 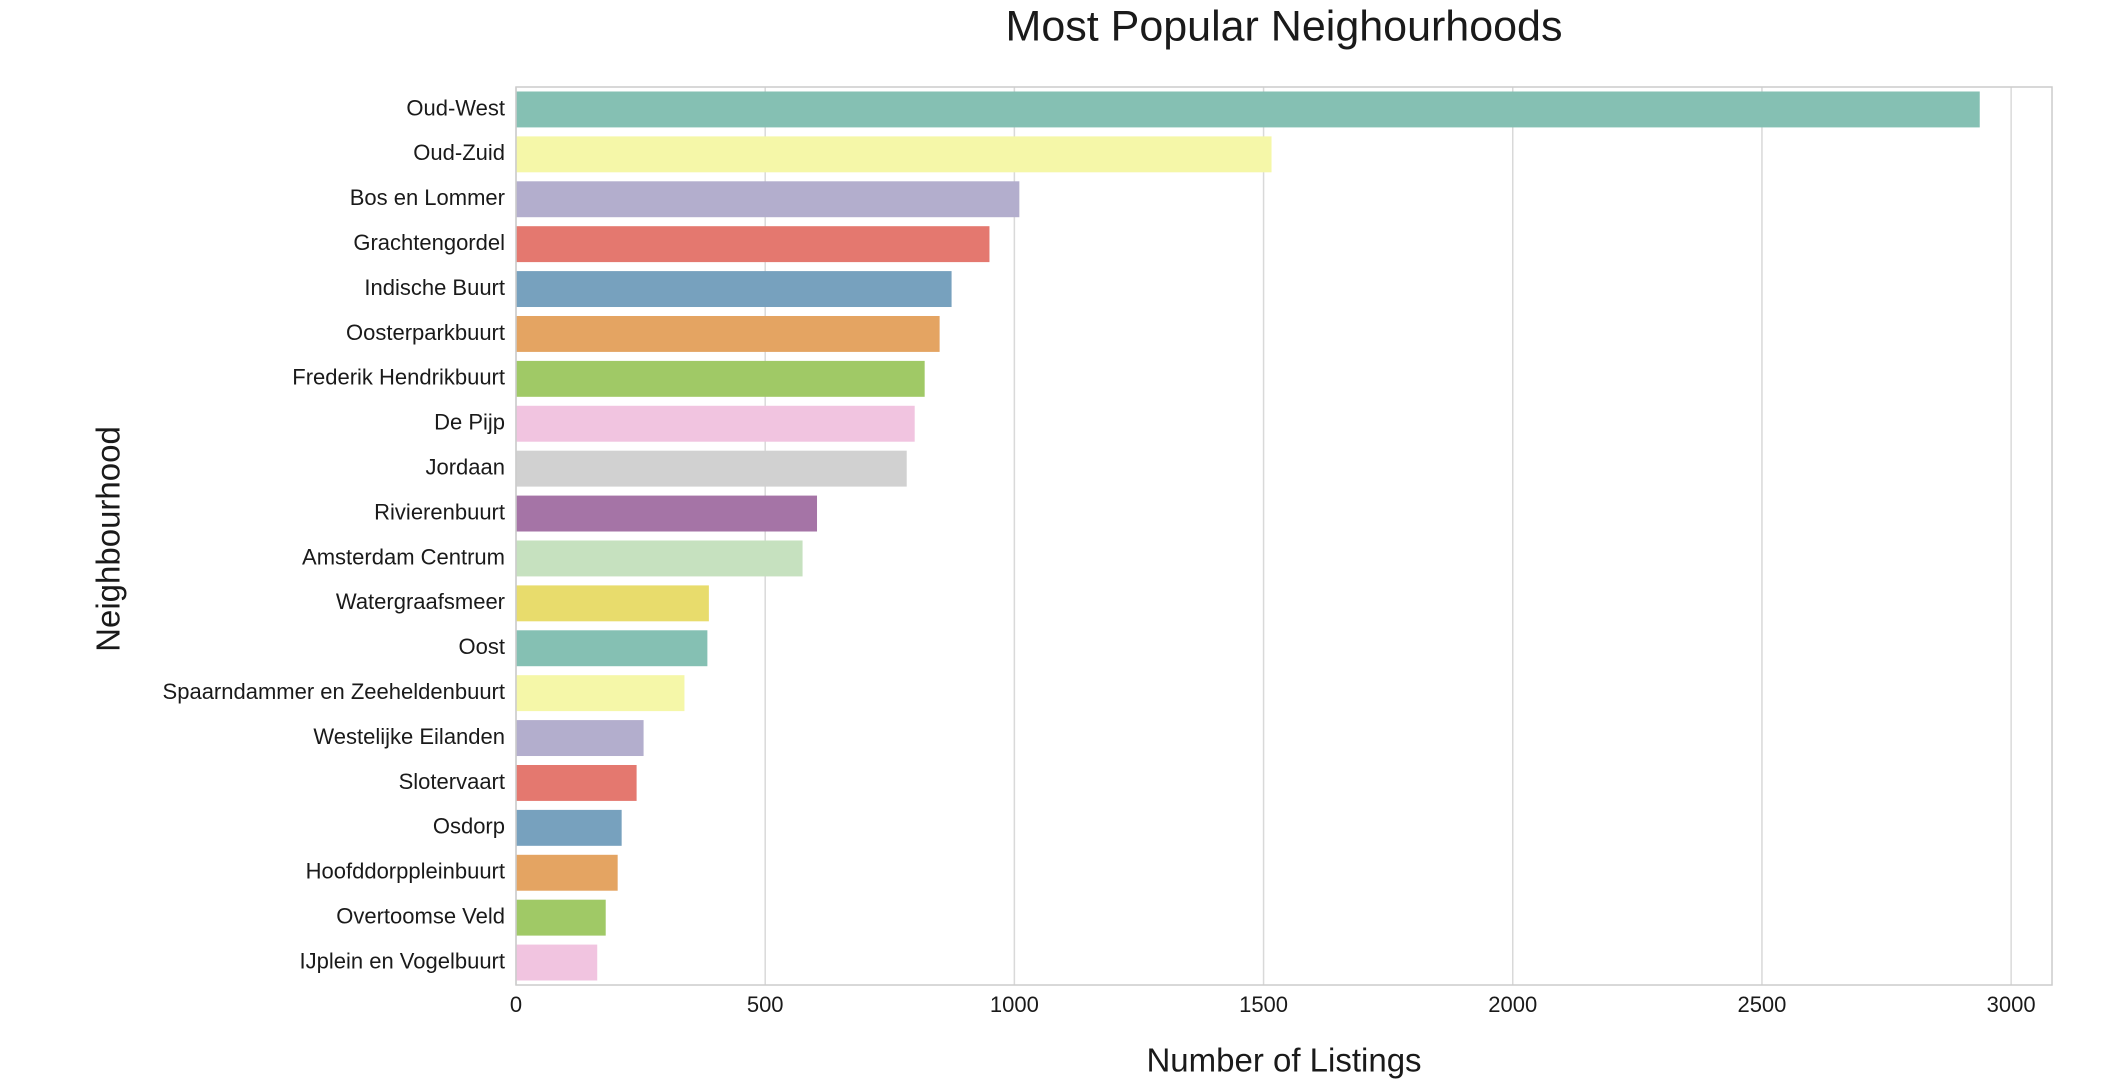 I want to click on y-tick-label: Slotervaart, so click(x=452, y=781).